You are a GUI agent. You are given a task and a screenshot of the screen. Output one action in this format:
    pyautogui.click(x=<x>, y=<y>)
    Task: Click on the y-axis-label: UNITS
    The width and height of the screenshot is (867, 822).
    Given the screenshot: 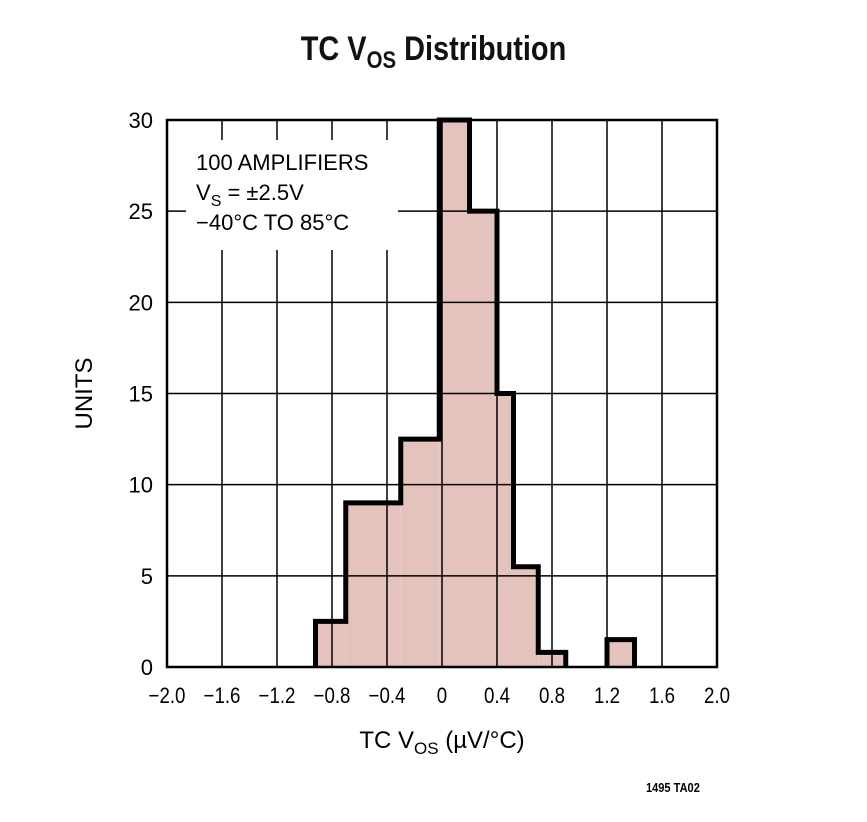 What is the action you would take?
    pyautogui.click(x=84, y=394)
    